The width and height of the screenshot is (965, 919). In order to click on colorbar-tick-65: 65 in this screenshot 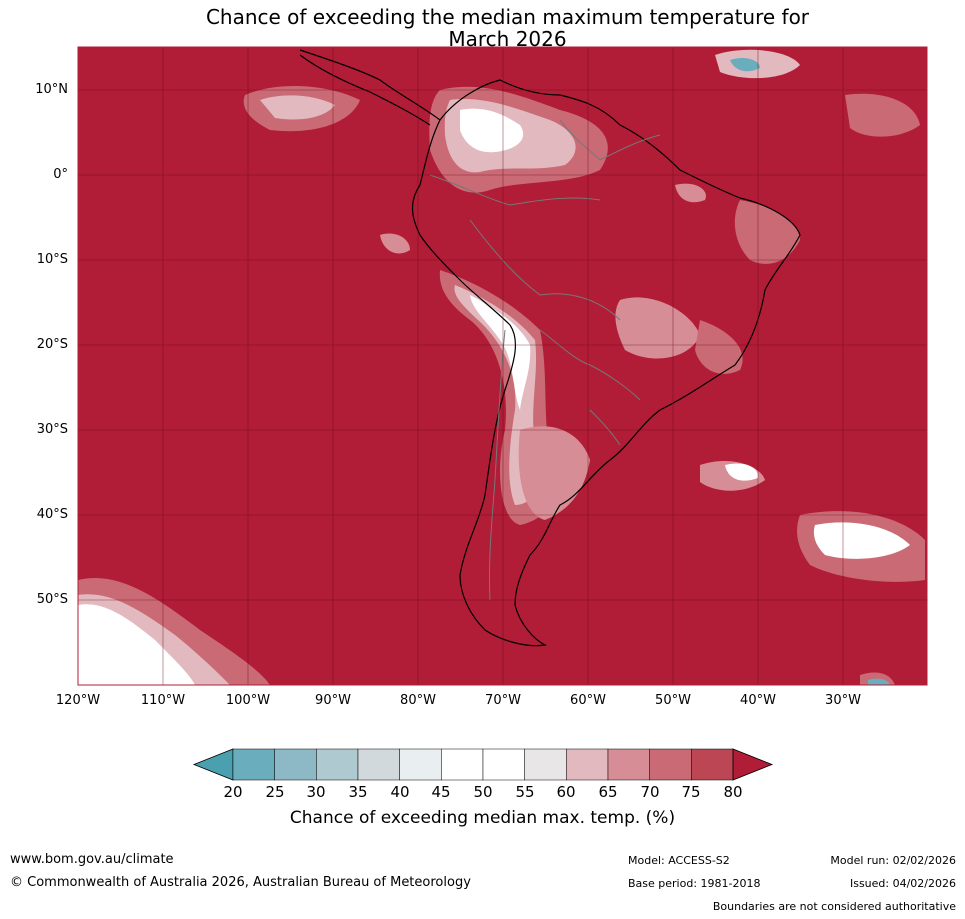, I will do `click(608, 792)`.